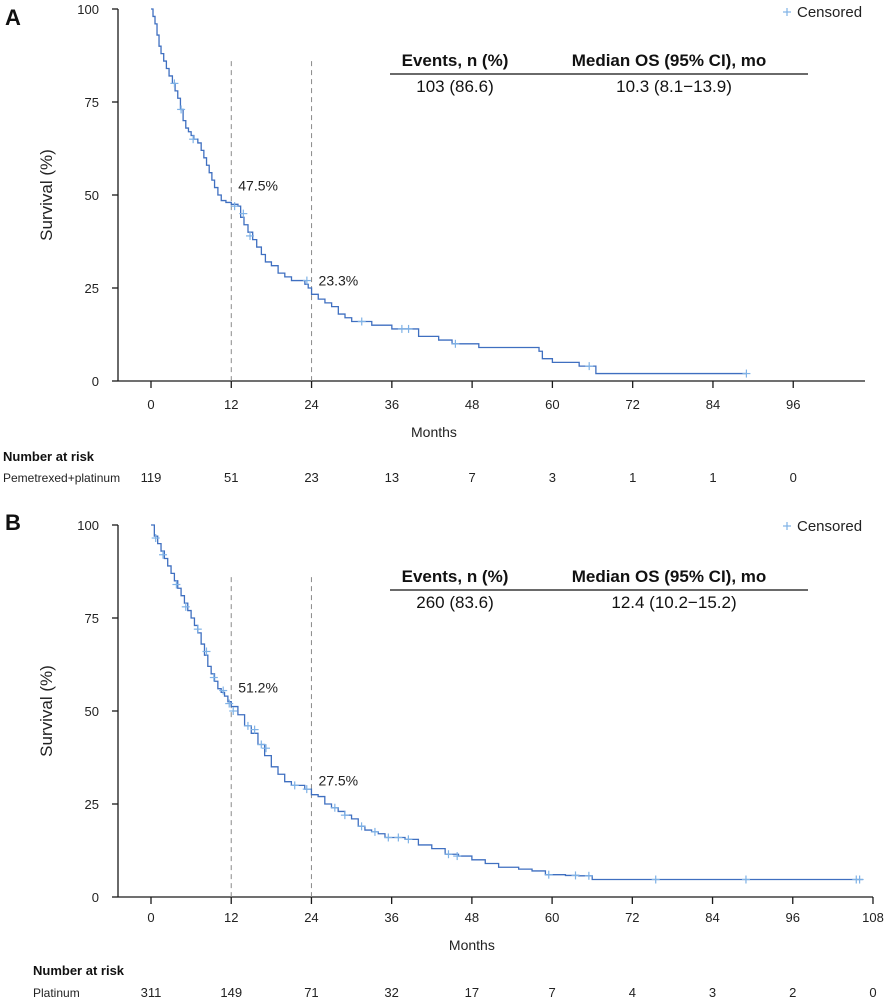  What do you see at coordinates (46, 195) in the screenshot?
I see `y-axis-label: Survival (%)` at bounding box center [46, 195].